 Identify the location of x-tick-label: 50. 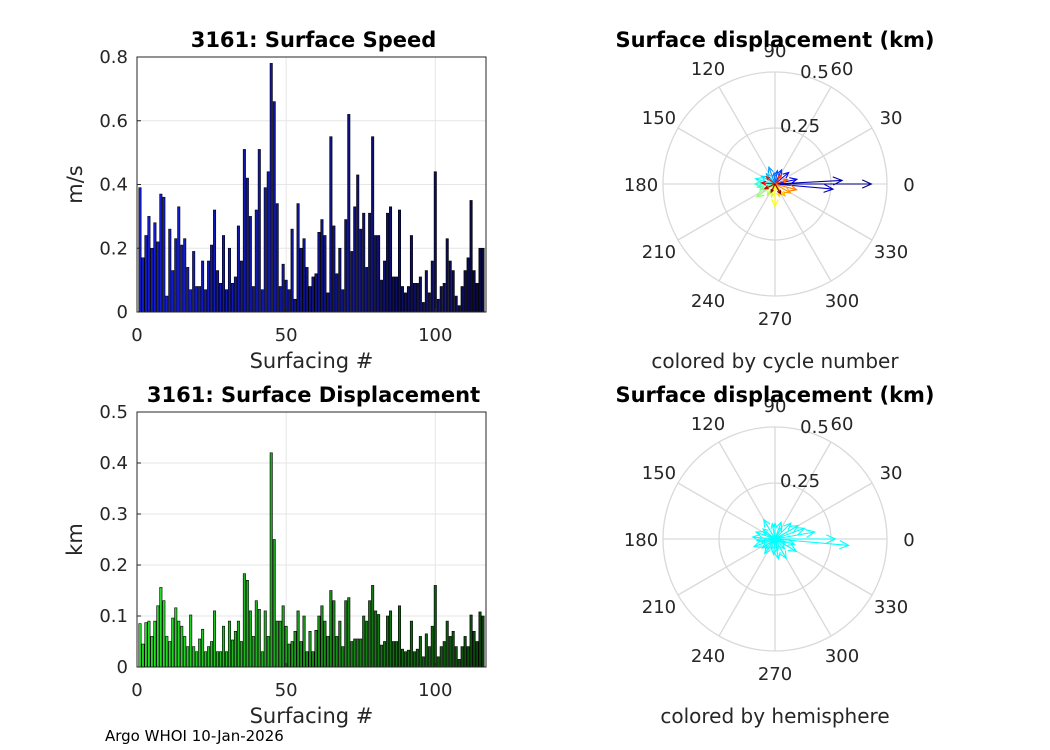
(286, 690).